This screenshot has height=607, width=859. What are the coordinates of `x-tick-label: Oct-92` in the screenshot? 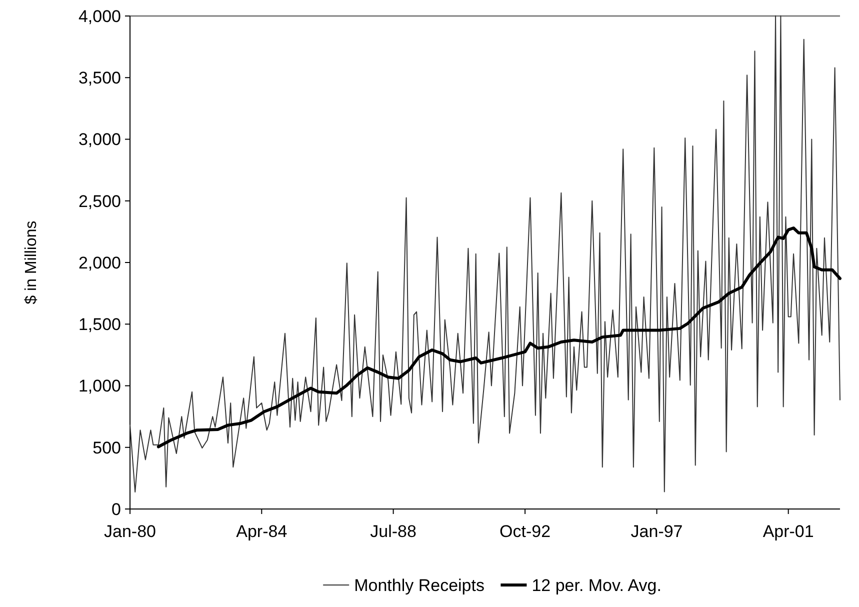 It's located at (525, 531).